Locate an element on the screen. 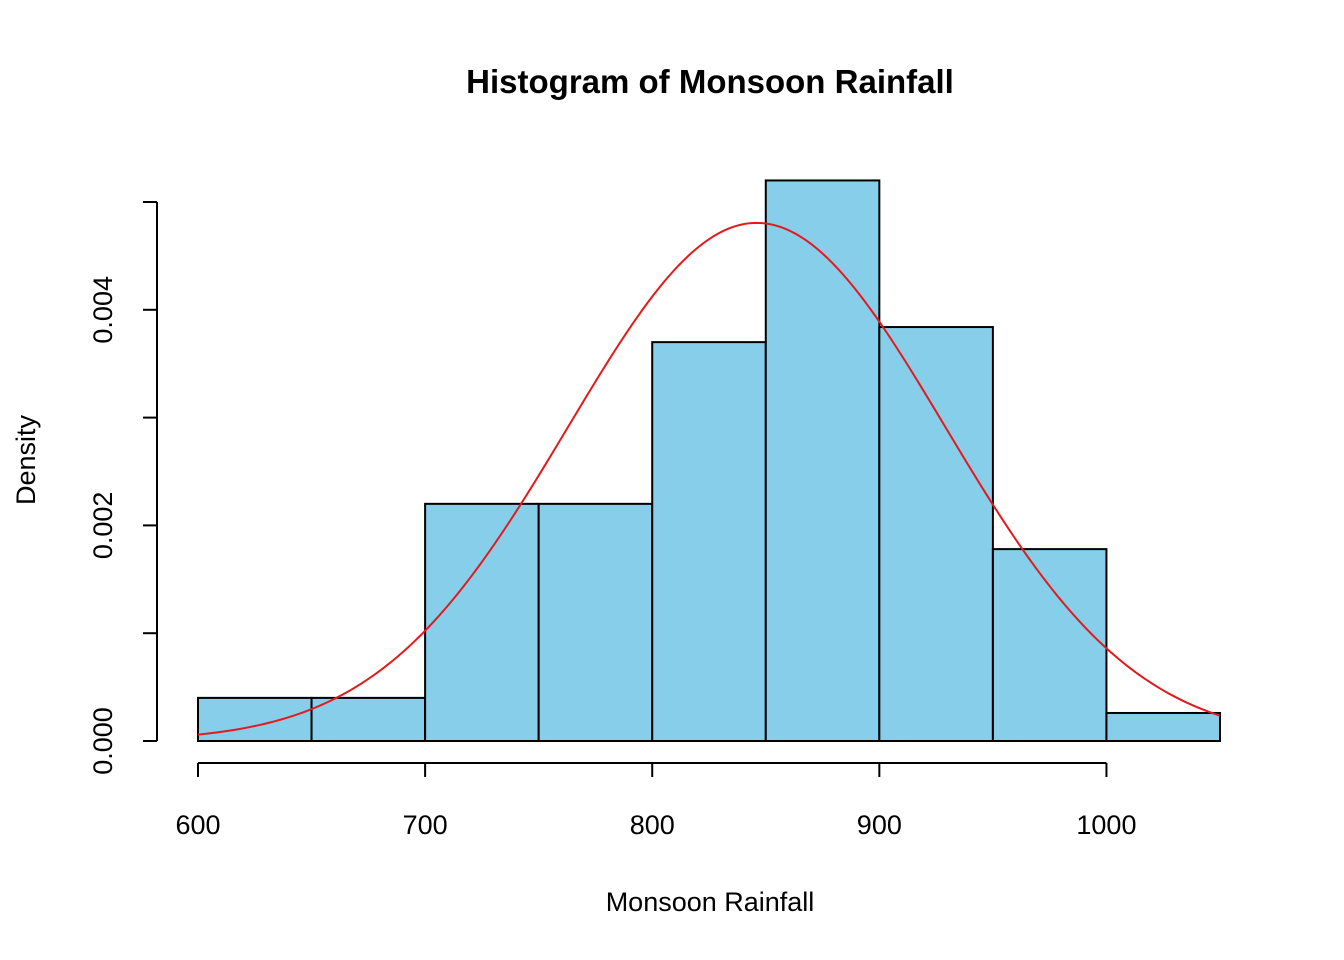  y-tick-label: 0.004 is located at coordinates (103, 310).